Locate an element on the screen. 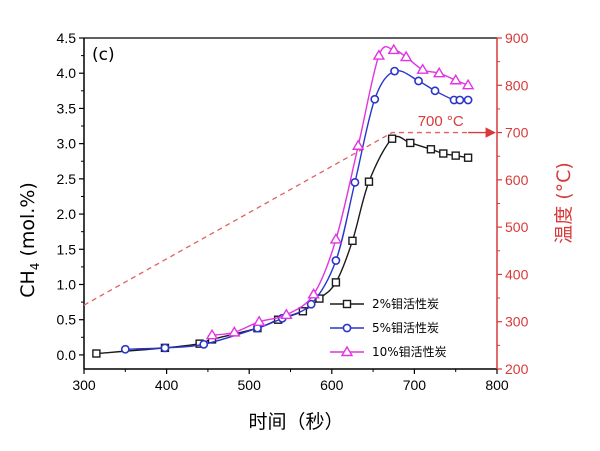 The width and height of the screenshot is (600, 451). legend-label: 10%钼活性炭 is located at coordinates (409, 352).